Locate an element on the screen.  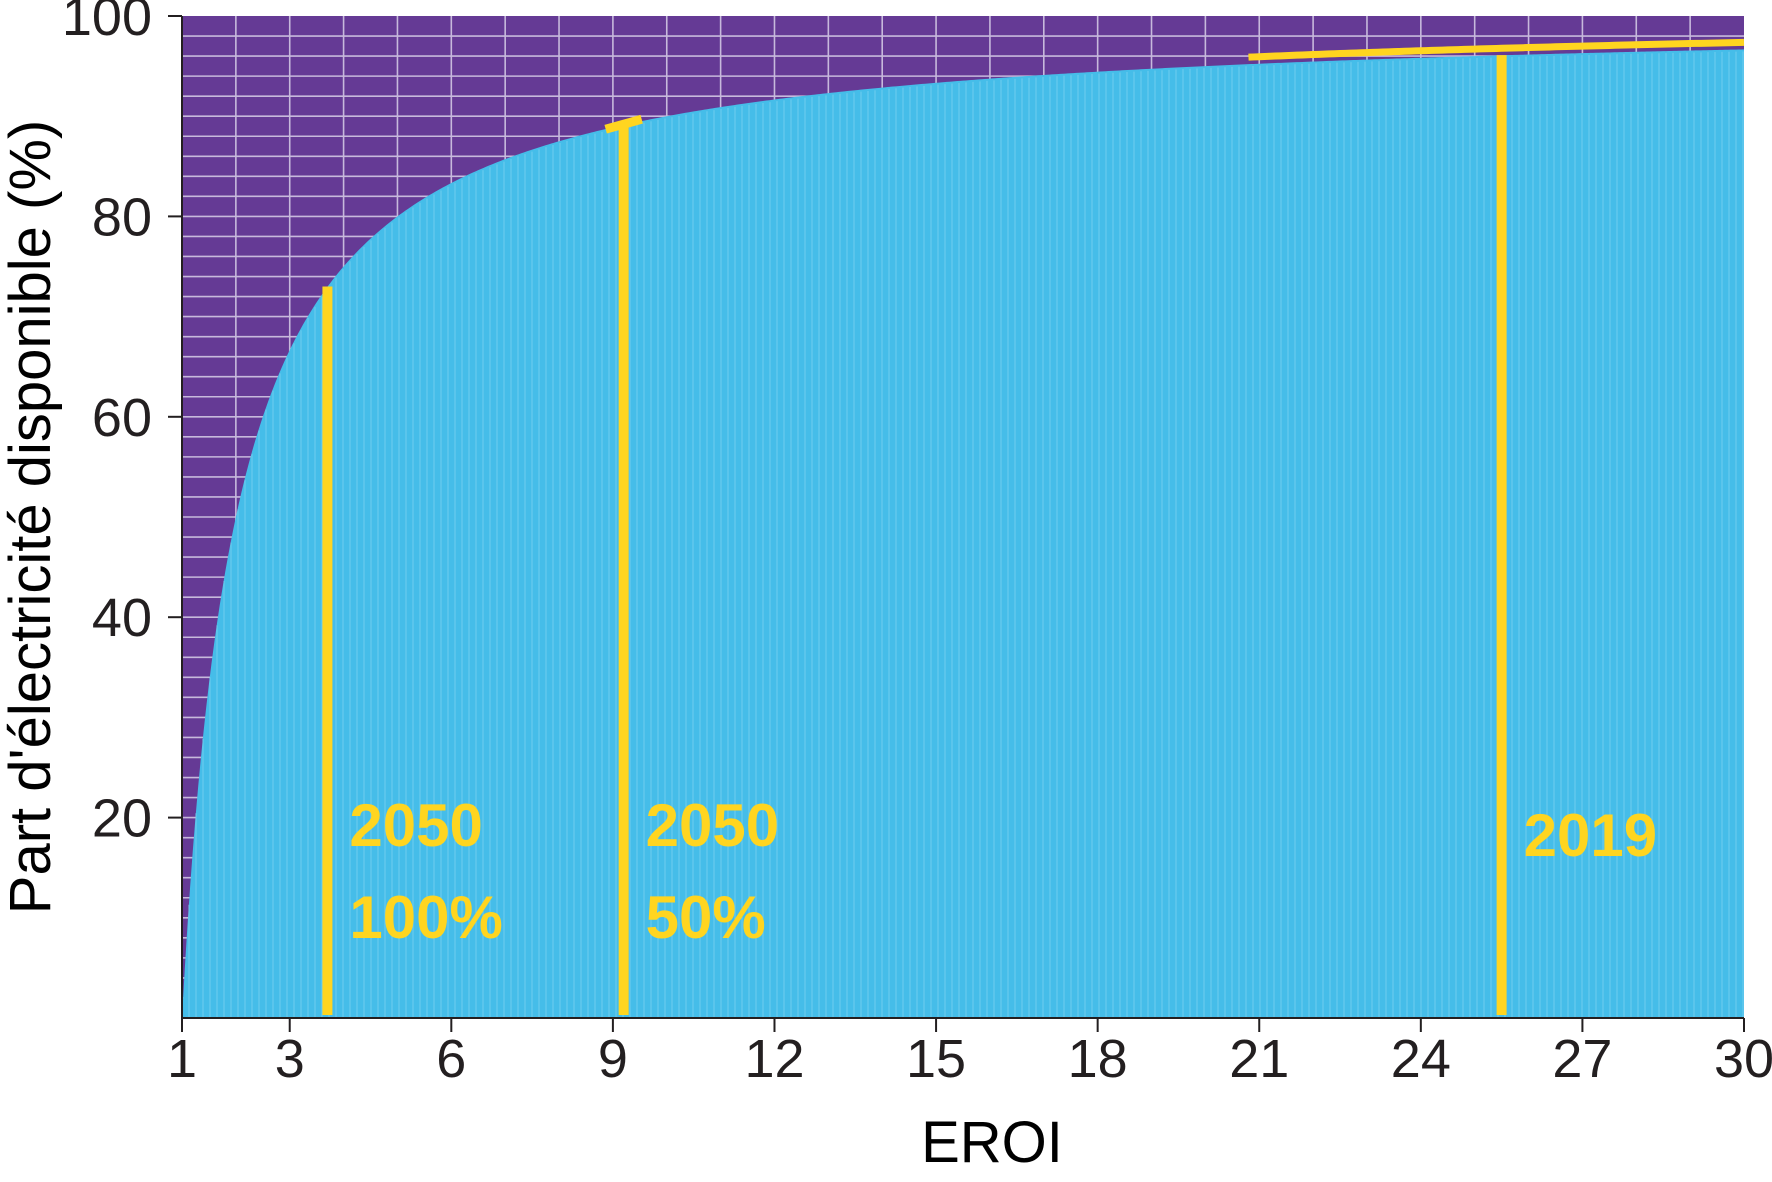
x-tick-label: 21 is located at coordinates (1259, 1059).